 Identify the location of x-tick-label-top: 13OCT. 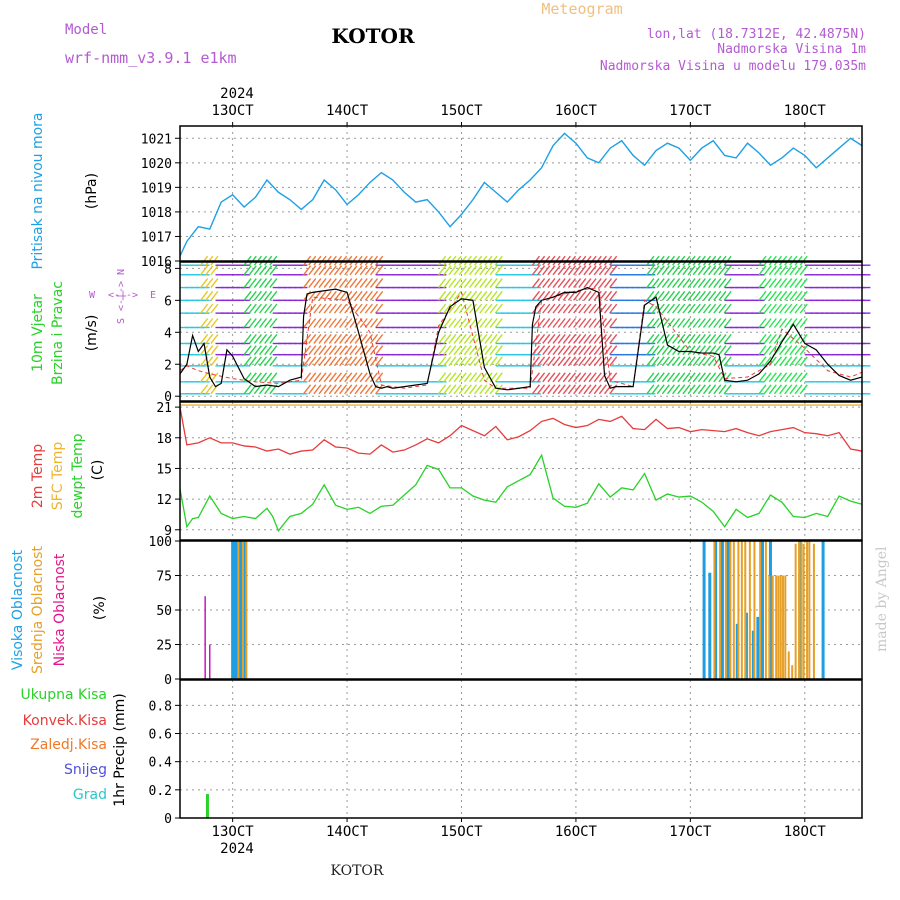
(233, 111).